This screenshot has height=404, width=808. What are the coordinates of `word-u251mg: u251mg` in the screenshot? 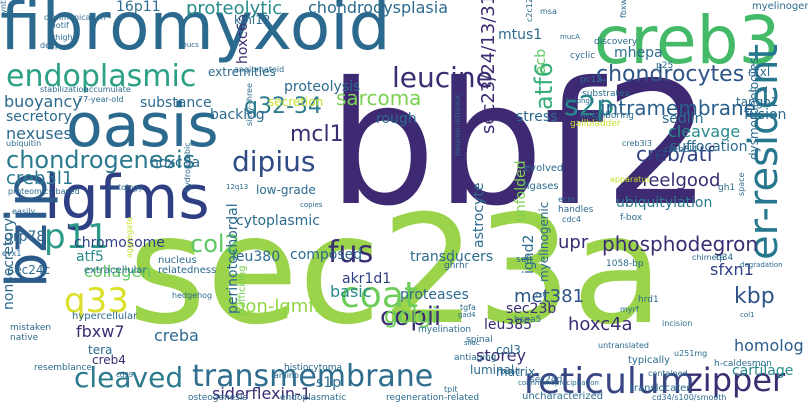 It's located at (691, 353).